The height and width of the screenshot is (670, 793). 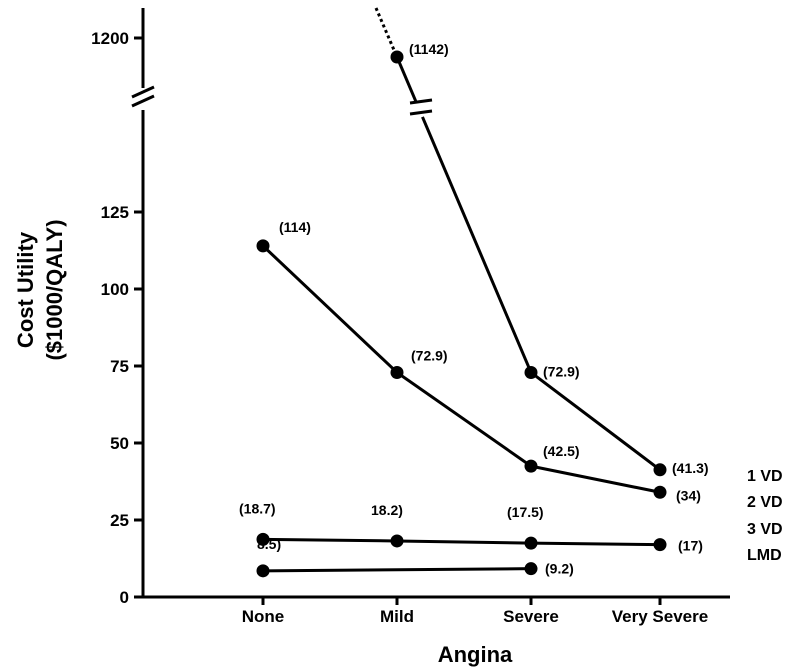 What do you see at coordinates (397, 570) in the screenshot?
I see `series-line-lmd` at bounding box center [397, 570].